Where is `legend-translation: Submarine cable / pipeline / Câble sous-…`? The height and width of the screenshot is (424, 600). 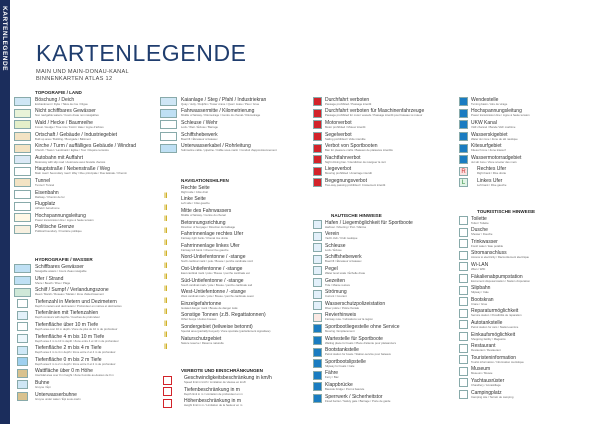 legend-translation: Submarine cable / pipeline / Câble sous-… is located at coordinates (229, 150).